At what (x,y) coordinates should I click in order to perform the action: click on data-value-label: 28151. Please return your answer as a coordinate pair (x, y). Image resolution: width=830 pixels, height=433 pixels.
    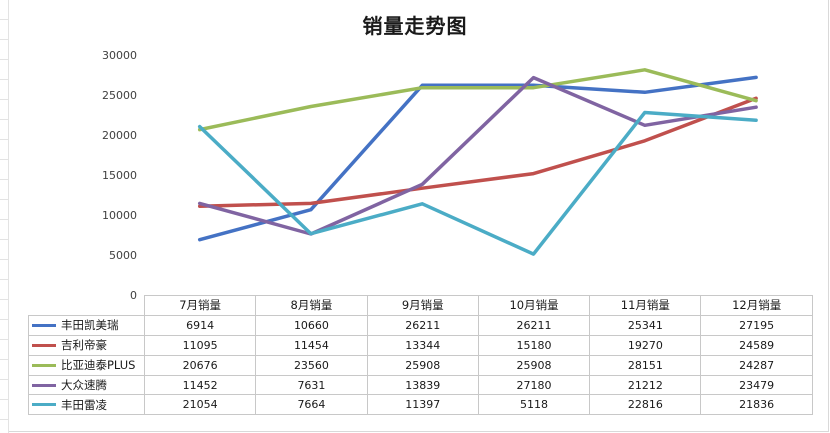
    Looking at the image, I should click on (645, 365).